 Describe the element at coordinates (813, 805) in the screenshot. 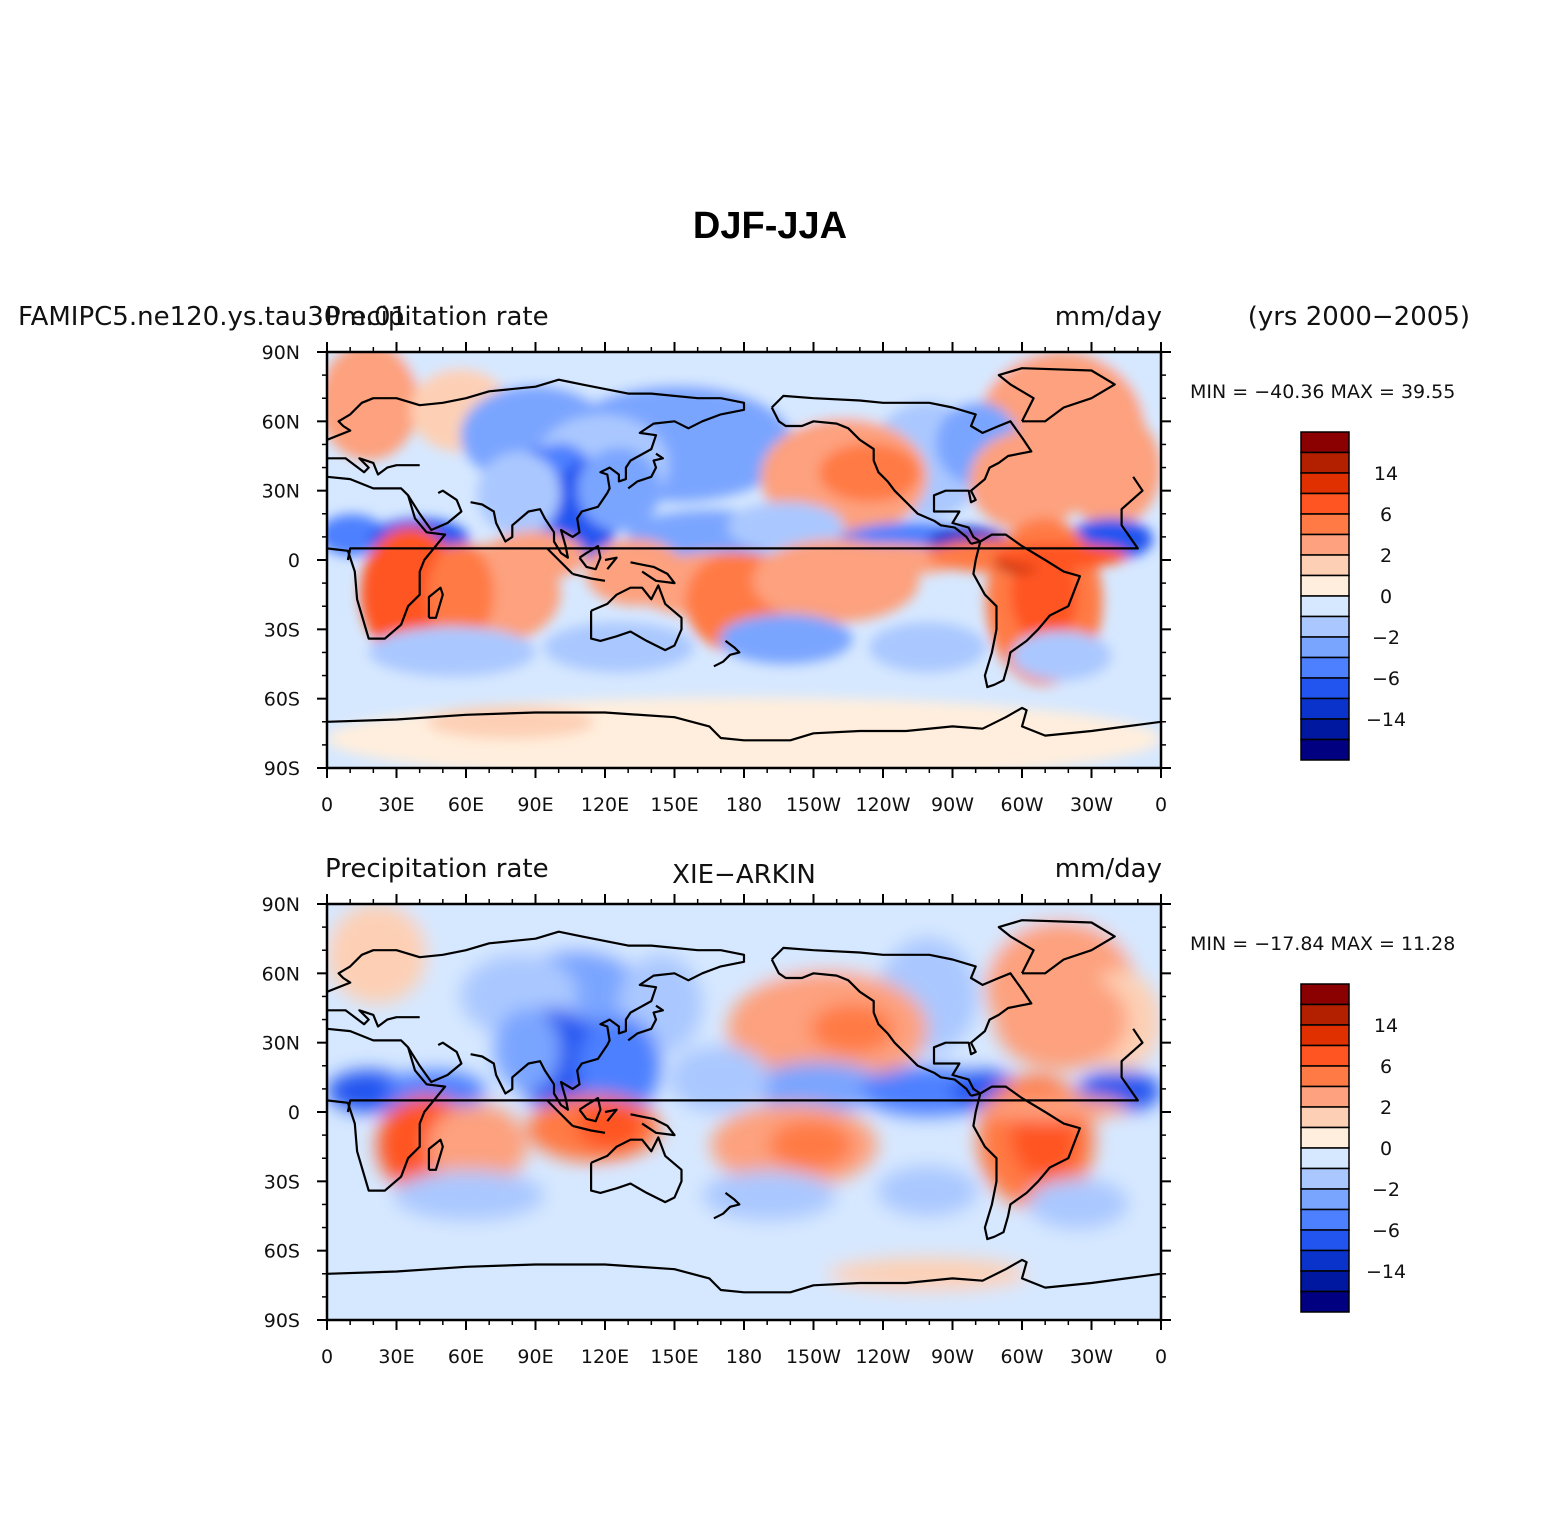

I see `lon-tick-label: 150W` at that location.